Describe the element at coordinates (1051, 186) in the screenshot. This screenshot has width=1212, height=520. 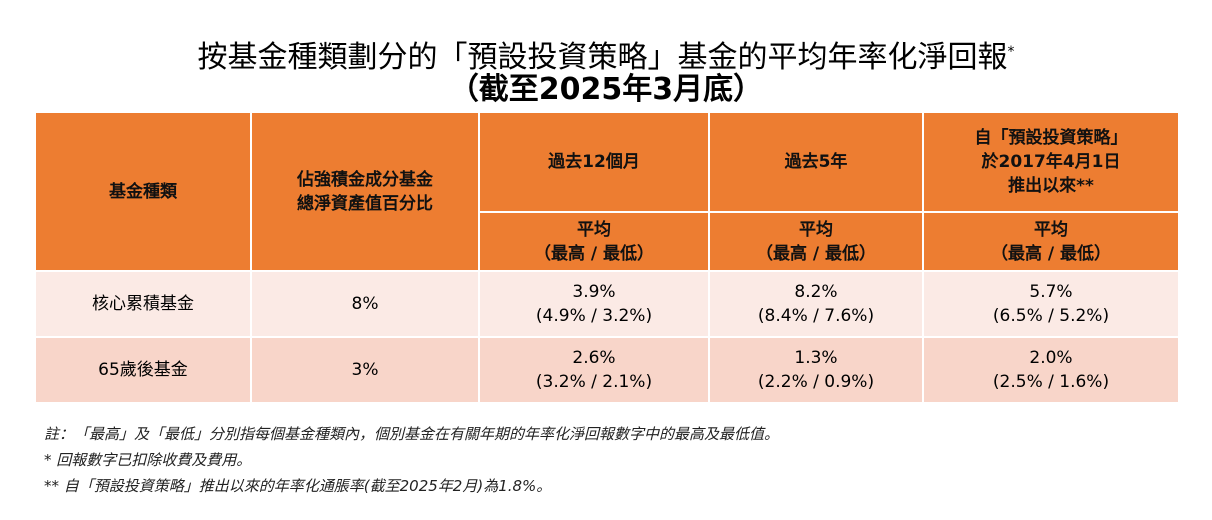
I see `header-text: 推出以來**` at that location.